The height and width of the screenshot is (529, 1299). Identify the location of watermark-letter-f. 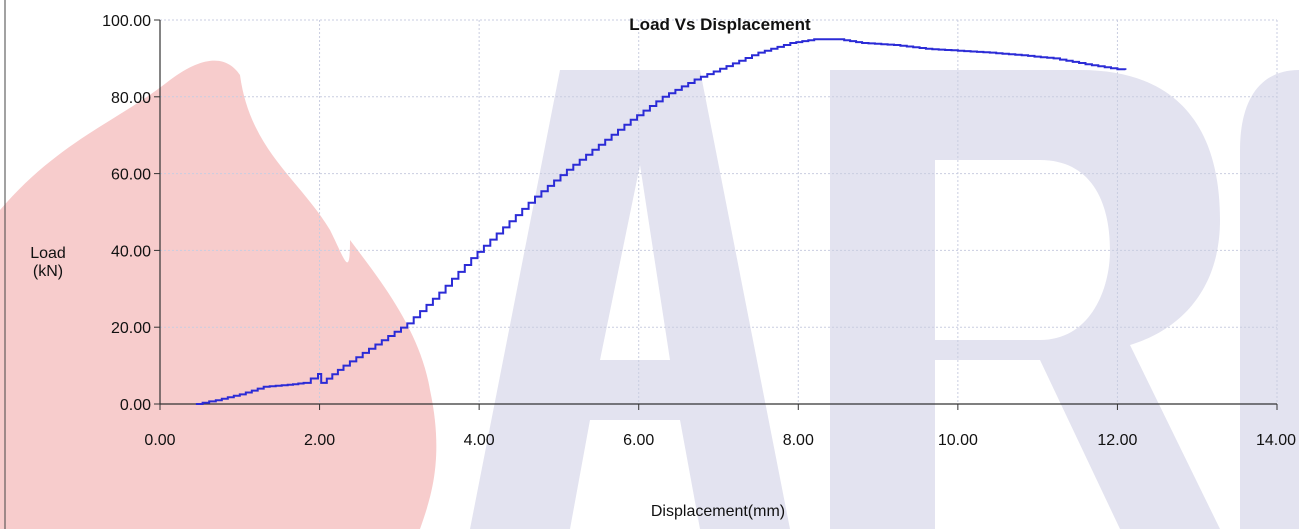
(1269, 299).